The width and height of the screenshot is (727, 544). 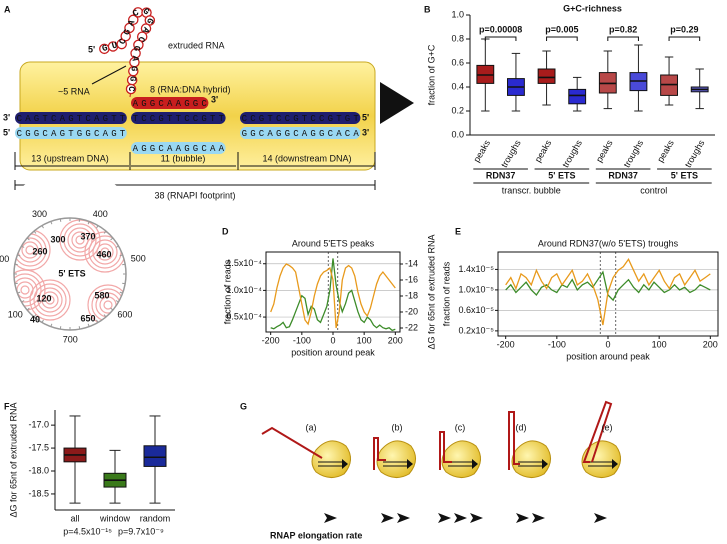 What do you see at coordinates (457, 110) in the screenshot?
I see `y-tick-label: 0.2` at bounding box center [457, 110].